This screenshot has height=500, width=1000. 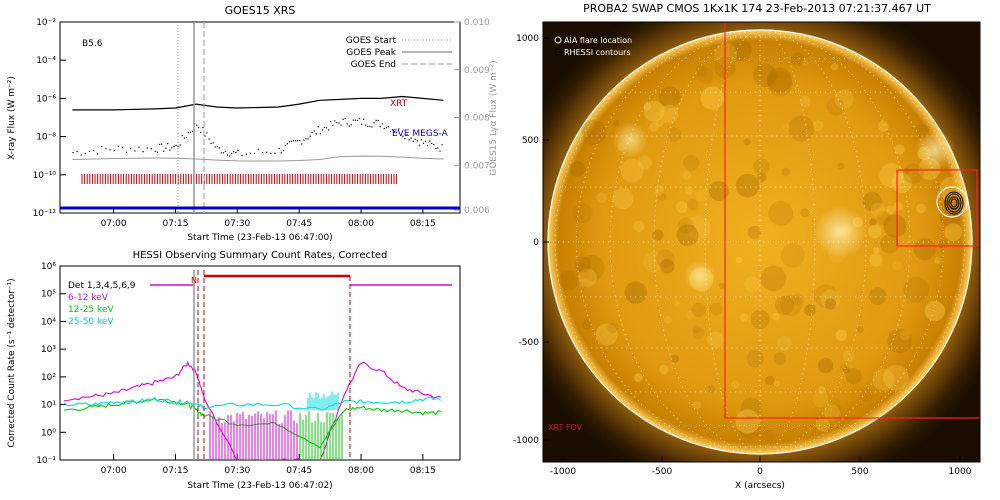 What do you see at coordinates (175, 224) in the screenshot?
I see `goes-x-tick-label: 07:15` at bounding box center [175, 224].